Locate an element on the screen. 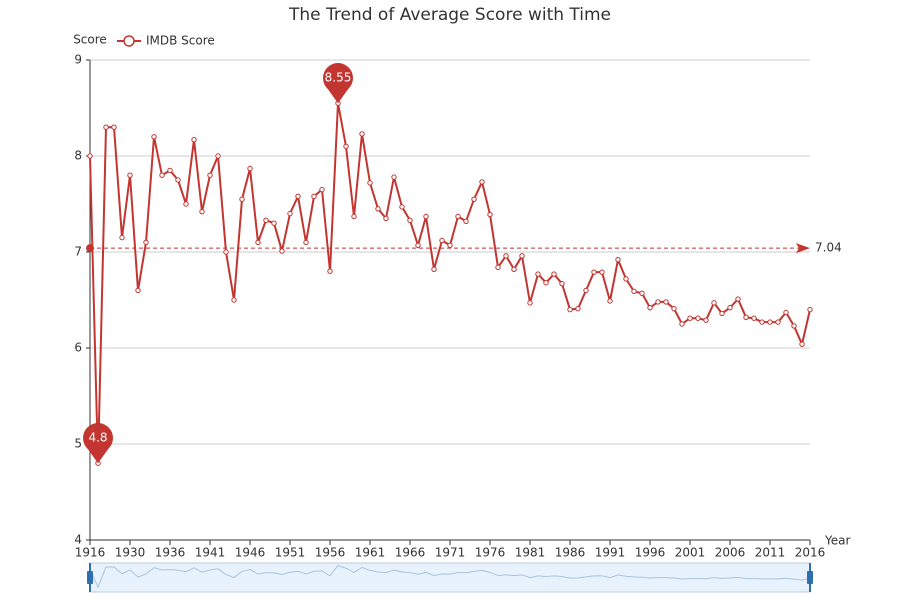 This screenshot has height=604, width=900. x-tick-label: 1951 is located at coordinates (290, 553).